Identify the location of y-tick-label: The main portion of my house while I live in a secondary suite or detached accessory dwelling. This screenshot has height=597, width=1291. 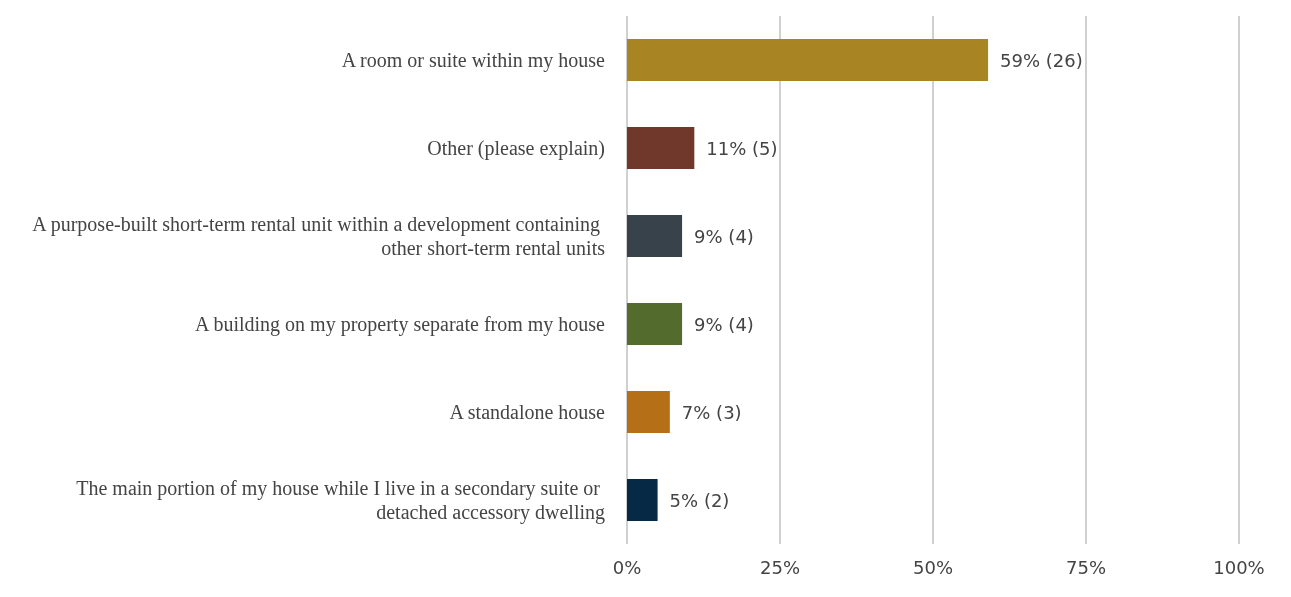
(340, 500).